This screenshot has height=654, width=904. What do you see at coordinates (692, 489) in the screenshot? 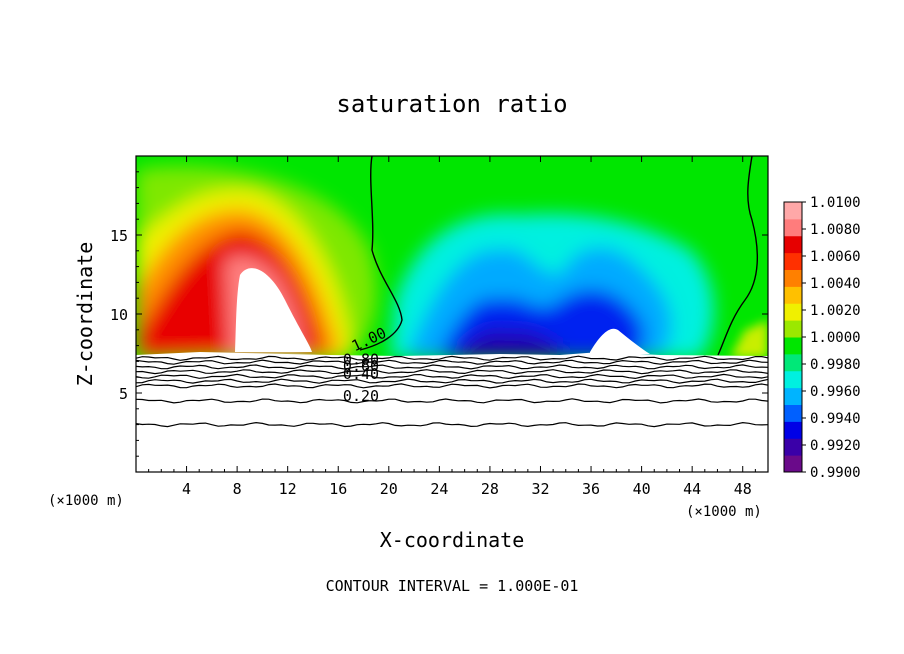
I see `x-tick-label: 44` at bounding box center [692, 489].